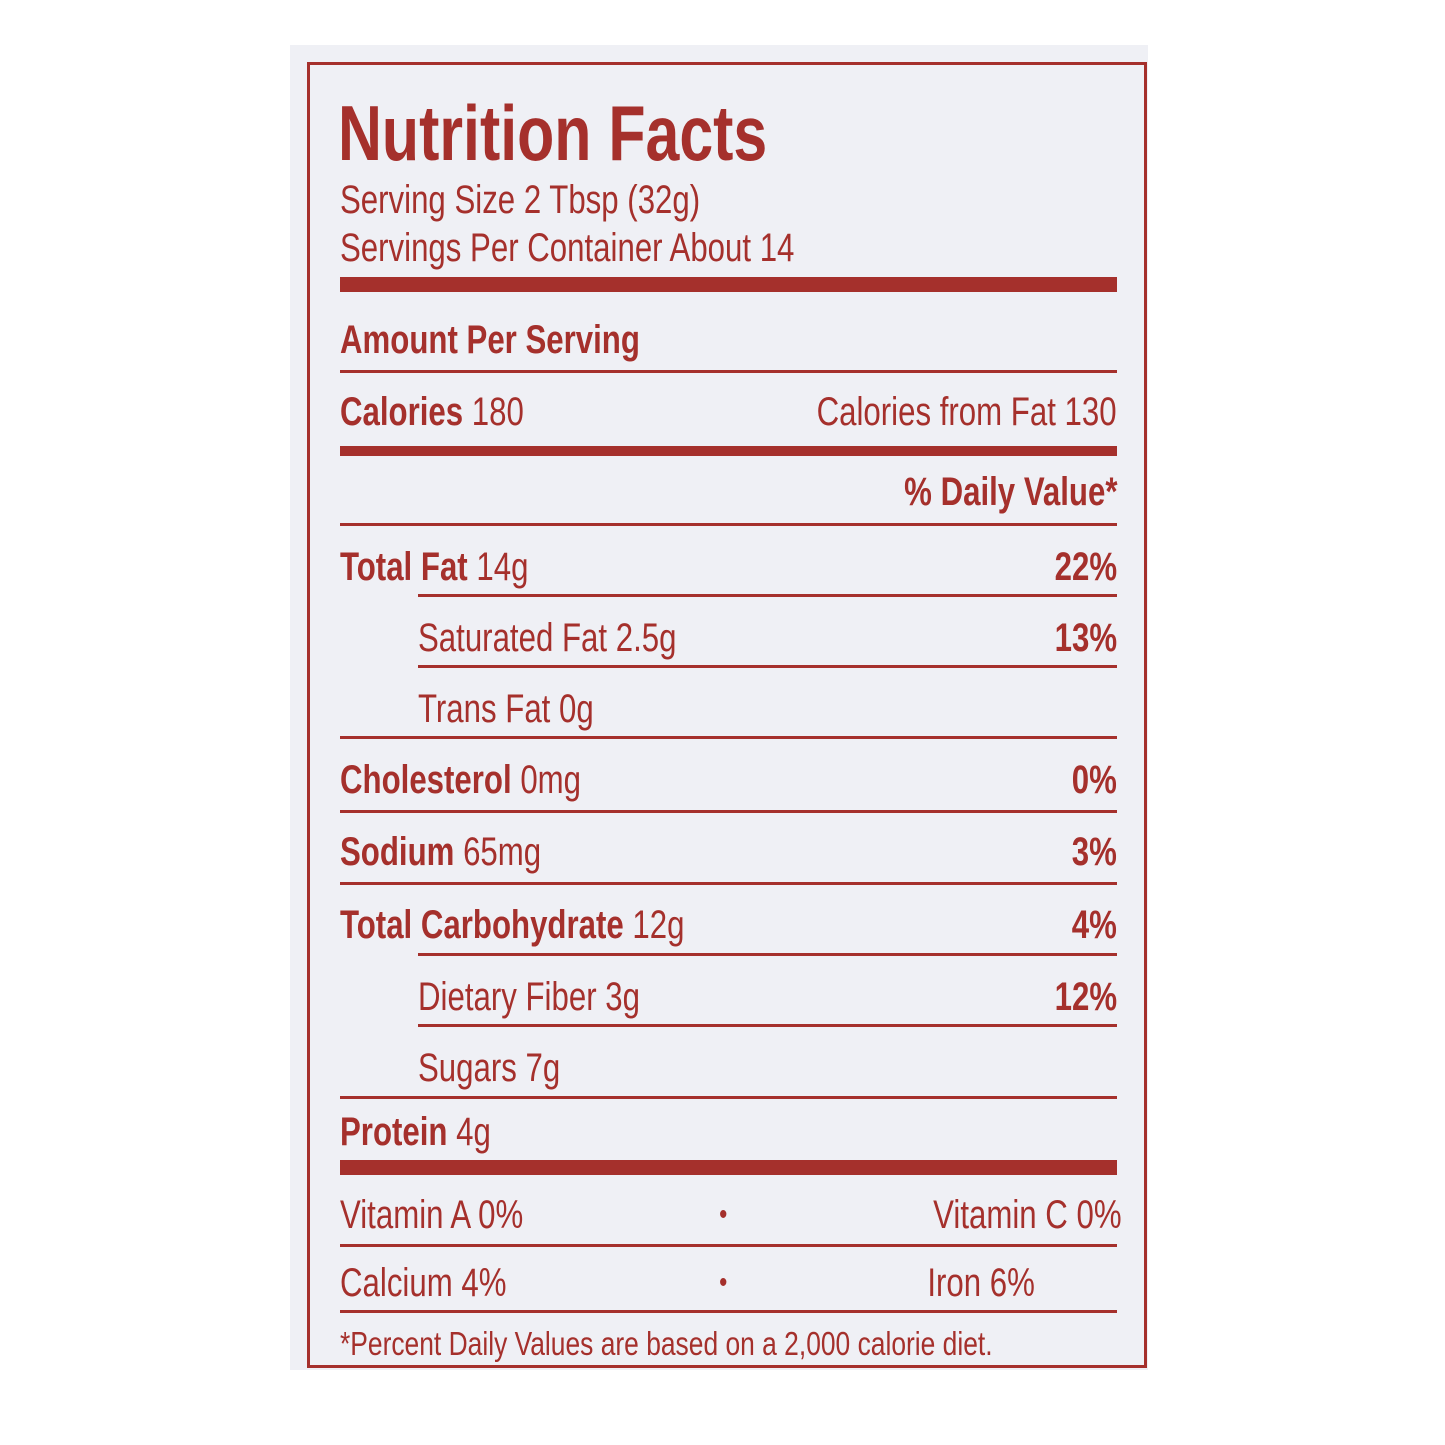 This screenshot has height=1445, width=1445. Describe the element at coordinates (728, 566) in the screenshot. I see `nutrient-row-total-fat: Total Fat 14g 22%` at that location.